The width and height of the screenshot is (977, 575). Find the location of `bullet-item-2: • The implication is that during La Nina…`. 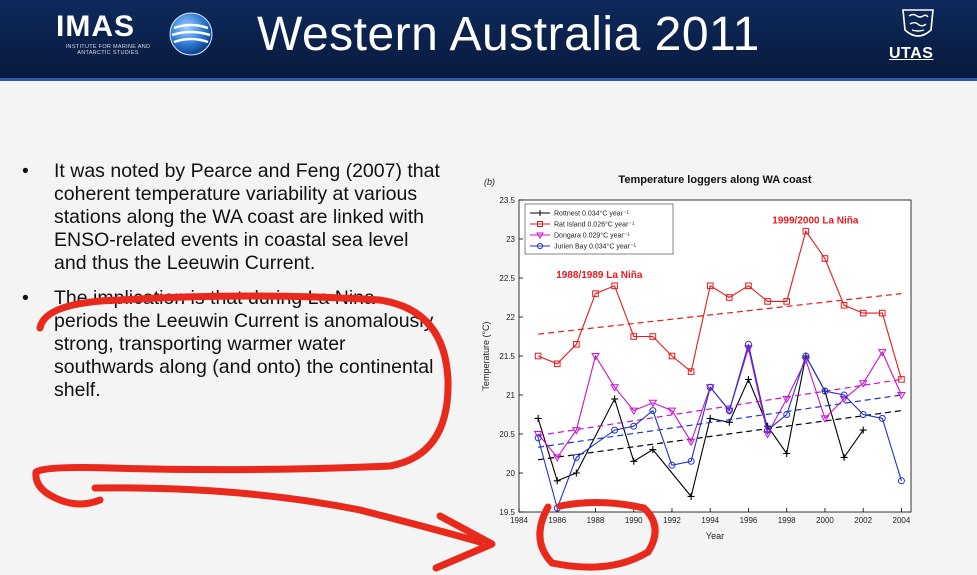

bullet-item-2: • The implication is that during La Nina… is located at coordinates (230, 344).